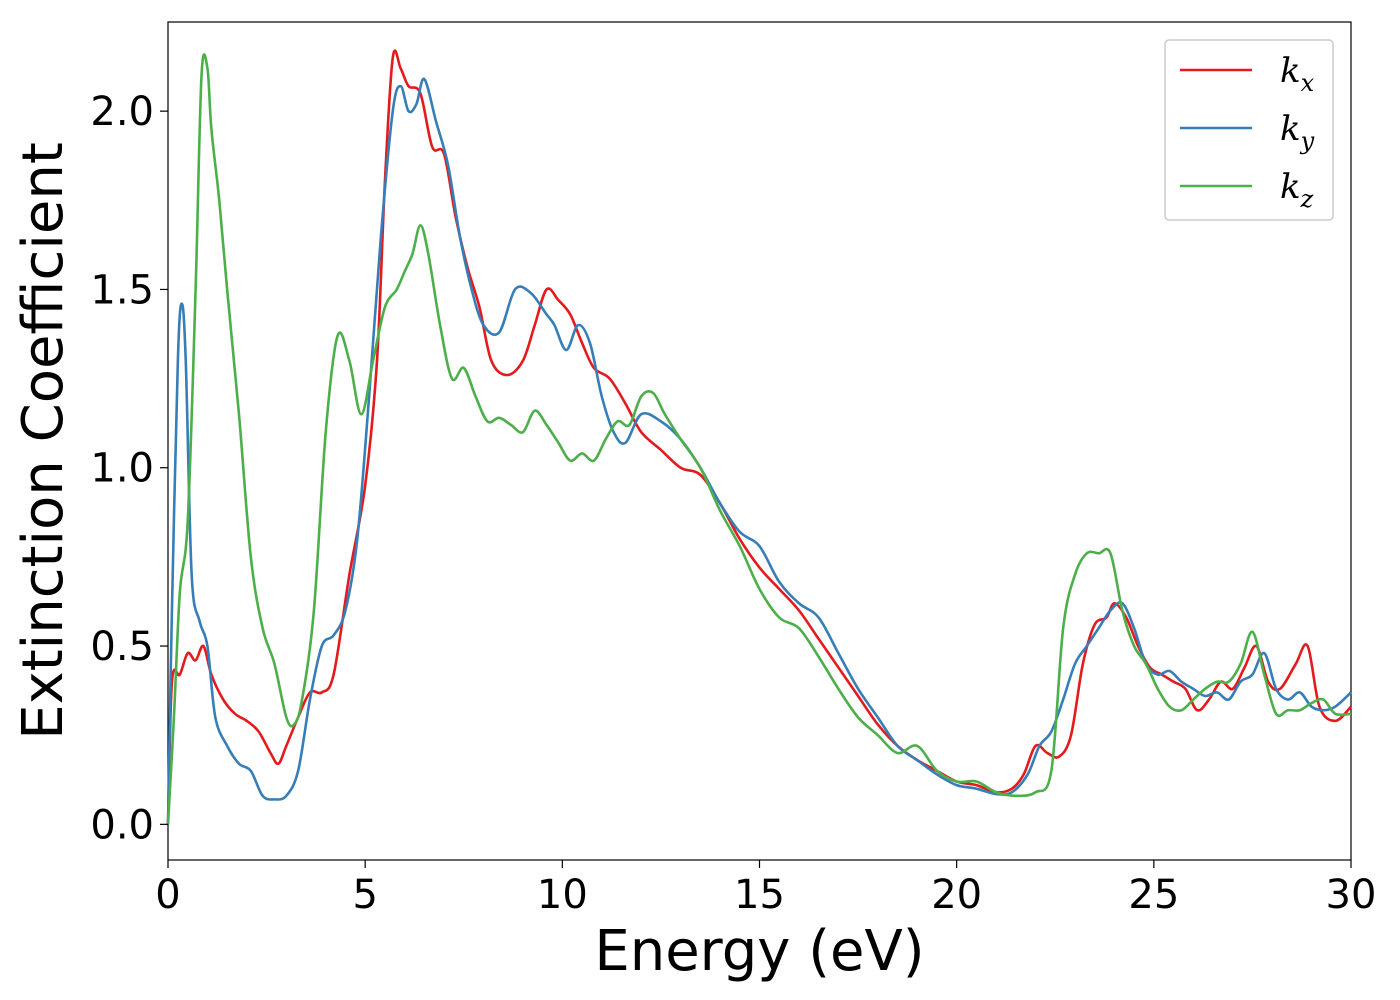 This screenshot has width=1400, height=1000. Describe the element at coordinates (562, 895) in the screenshot. I see `x-tick-label: 10` at that location.